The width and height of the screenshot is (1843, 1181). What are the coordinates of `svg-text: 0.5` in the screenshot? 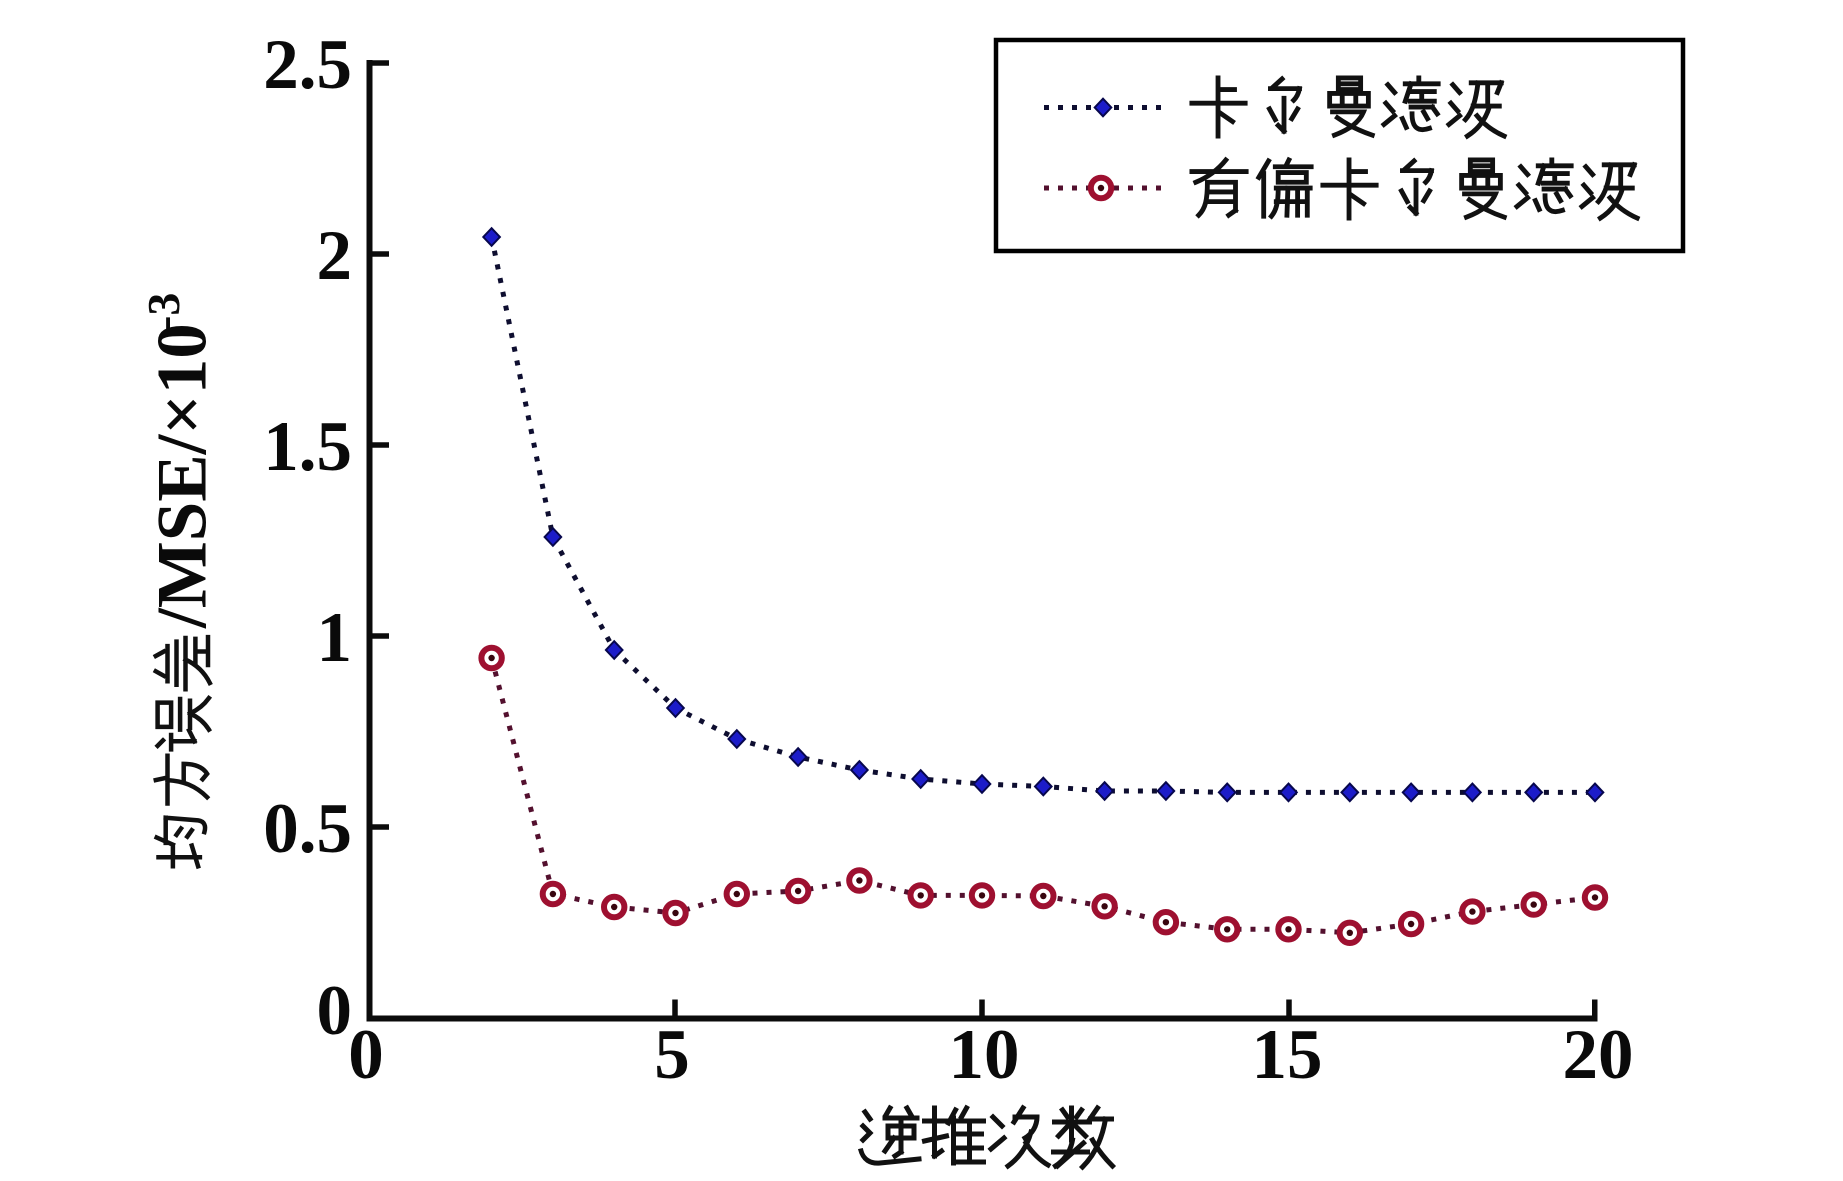 It's located at (307, 829).